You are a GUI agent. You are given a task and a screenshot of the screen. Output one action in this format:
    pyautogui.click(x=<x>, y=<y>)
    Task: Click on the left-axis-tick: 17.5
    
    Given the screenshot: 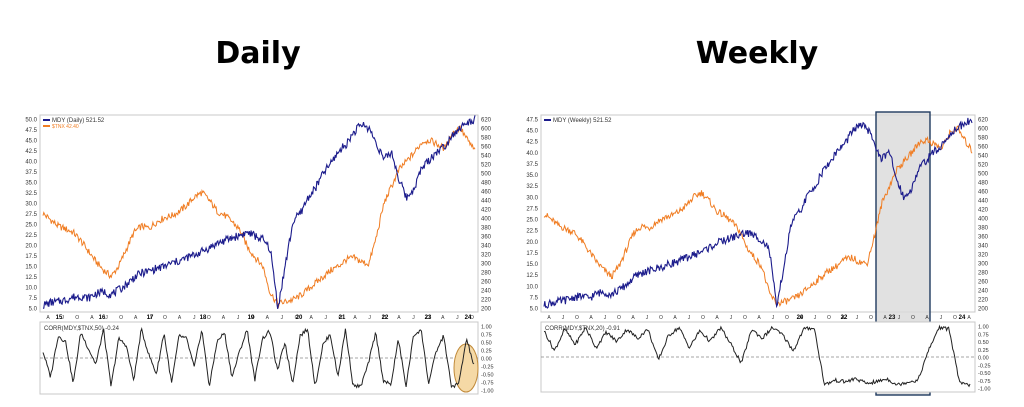 What is the action you would take?
    pyautogui.click(x=31, y=257)
    